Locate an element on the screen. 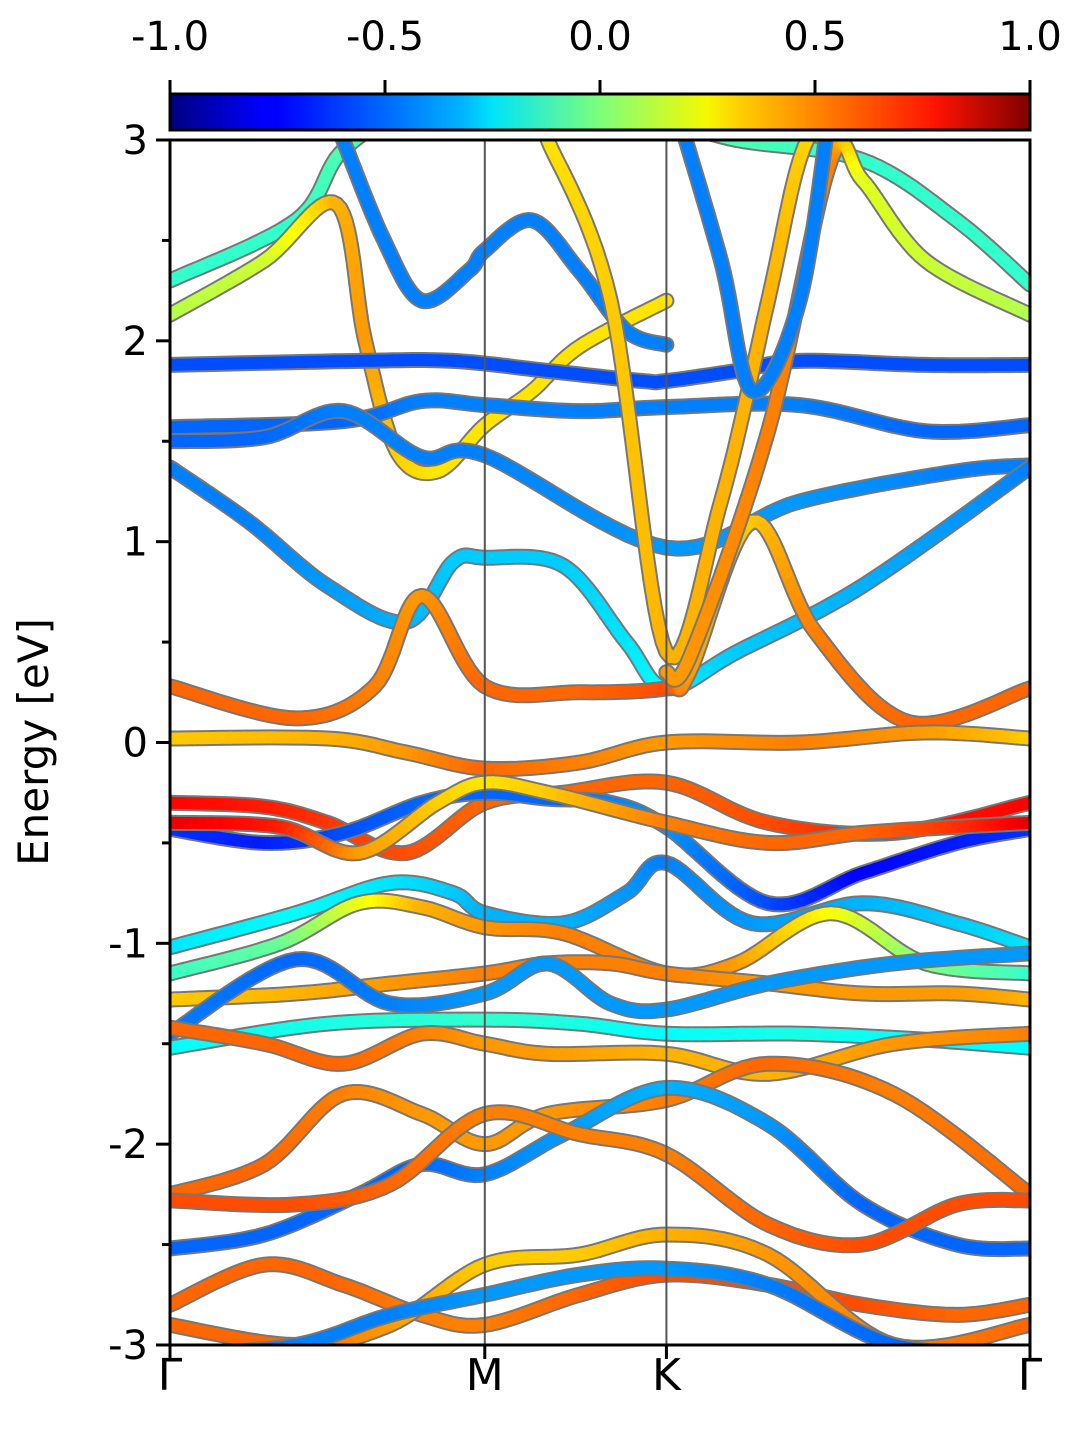  colorbar-tick-label: 0.0 is located at coordinates (600, 37).